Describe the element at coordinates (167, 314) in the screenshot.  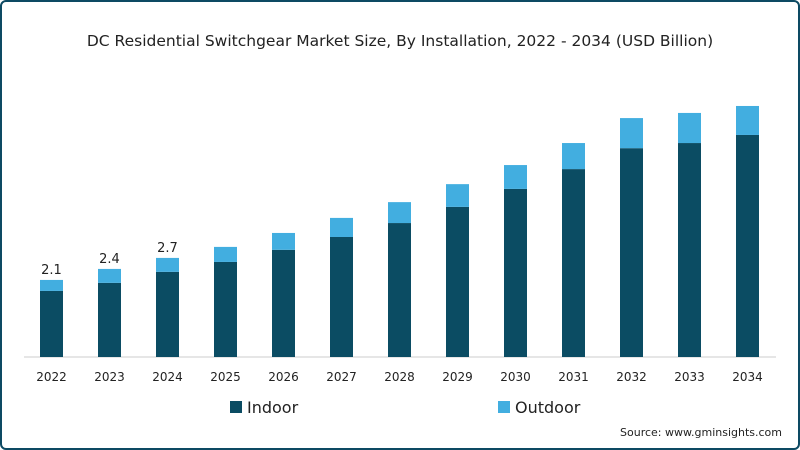
I see `bar-indoor-2024` at that location.